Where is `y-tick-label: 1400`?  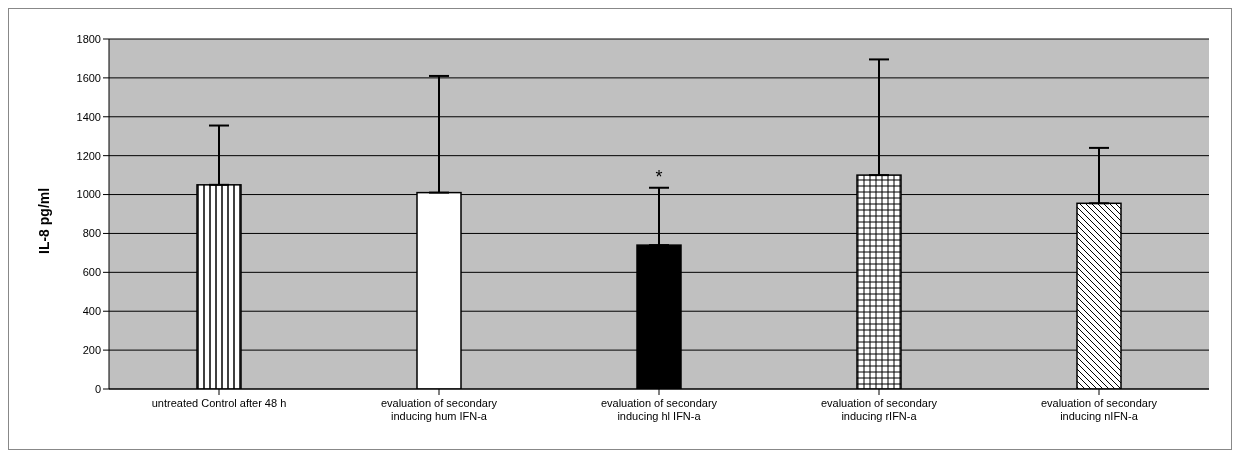
y-tick-label: 1400 is located at coordinates (88, 116).